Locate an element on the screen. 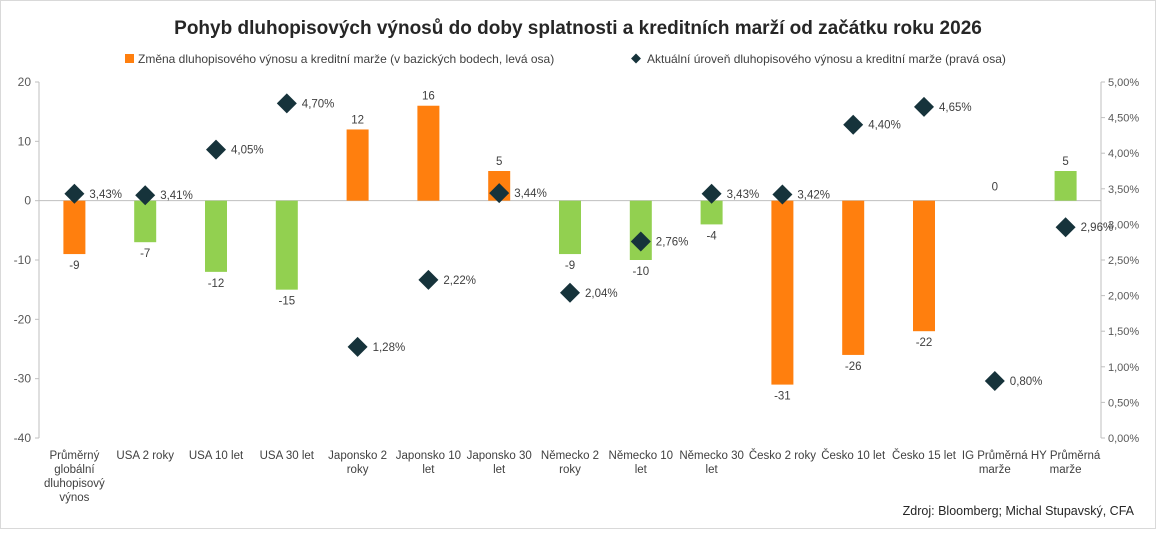  bar-value-label: -7 is located at coordinates (145, 254).